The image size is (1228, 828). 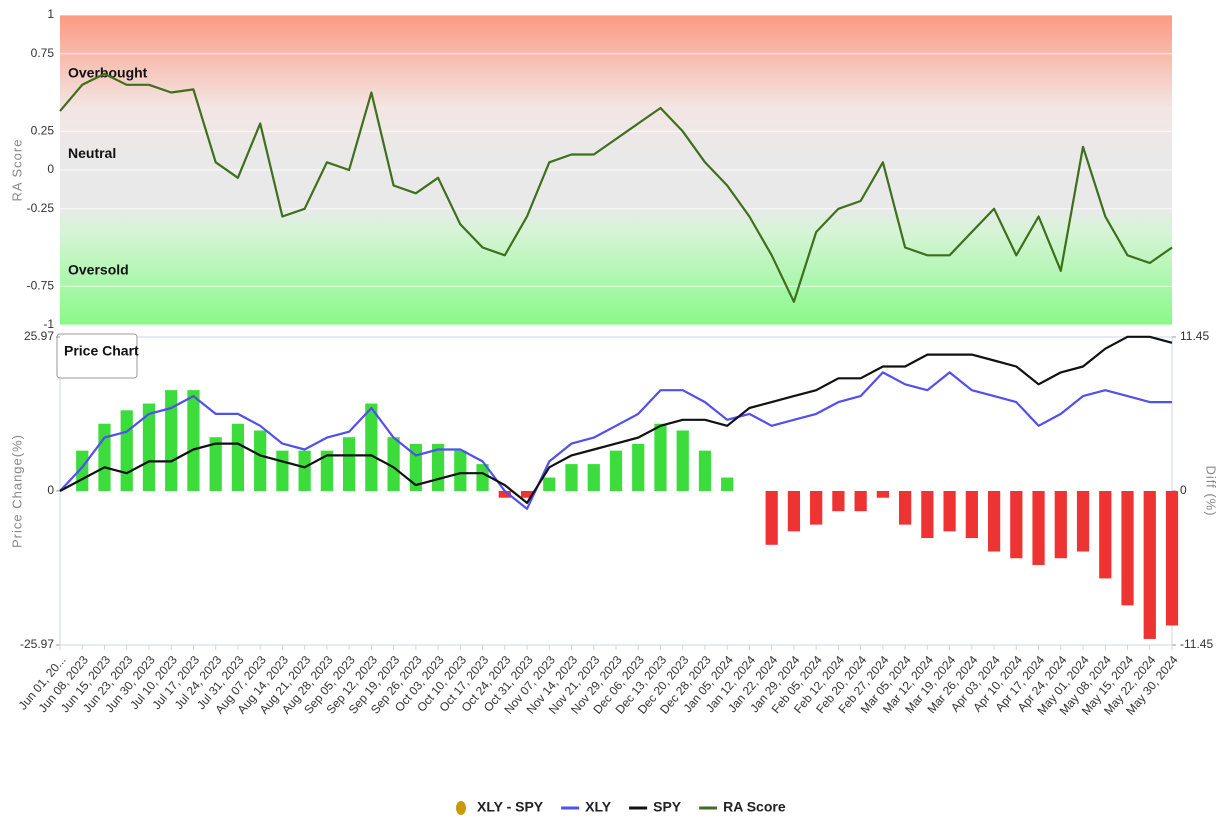 What do you see at coordinates (48, 324) in the screenshot?
I see `y-tick-label: -1` at bounding box center [48, 324].